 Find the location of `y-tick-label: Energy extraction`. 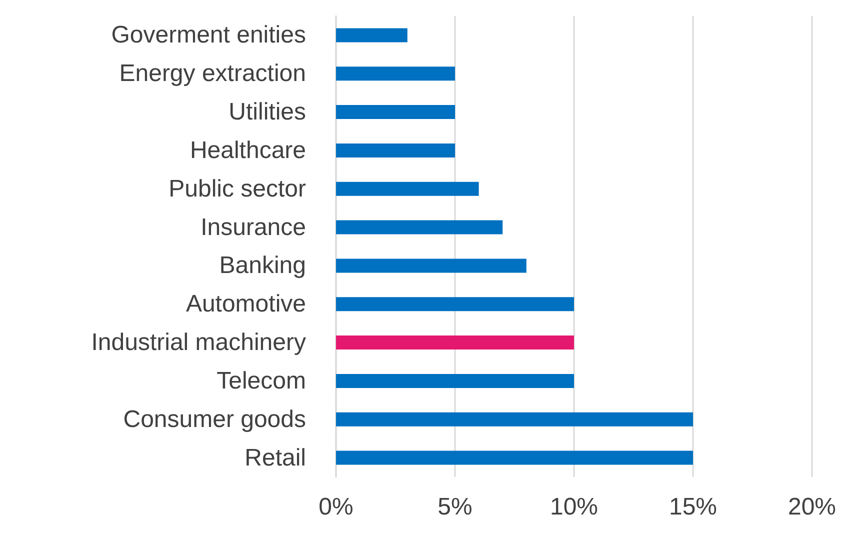

y-tick-label: Energy extraction is located at coordinates (212, 74).